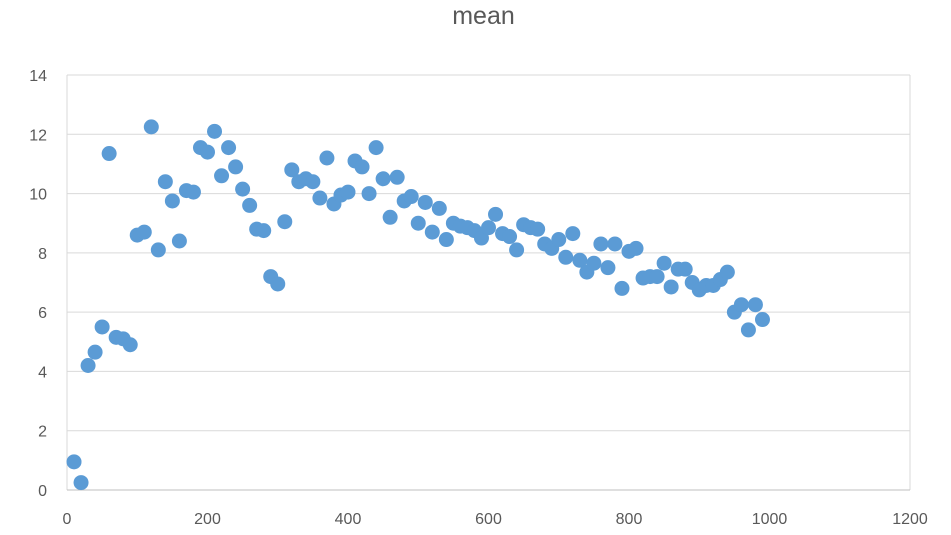 This screenshot has width=951, height=535. I want to click on x-tick-label-2: 400, so click(348, 519).